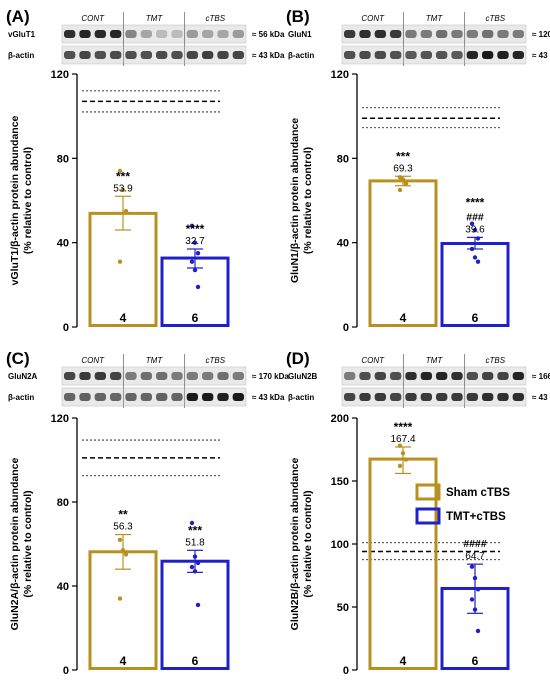 The image size is (550, 682). I want to click on legend-swatch, so click(428, 516).